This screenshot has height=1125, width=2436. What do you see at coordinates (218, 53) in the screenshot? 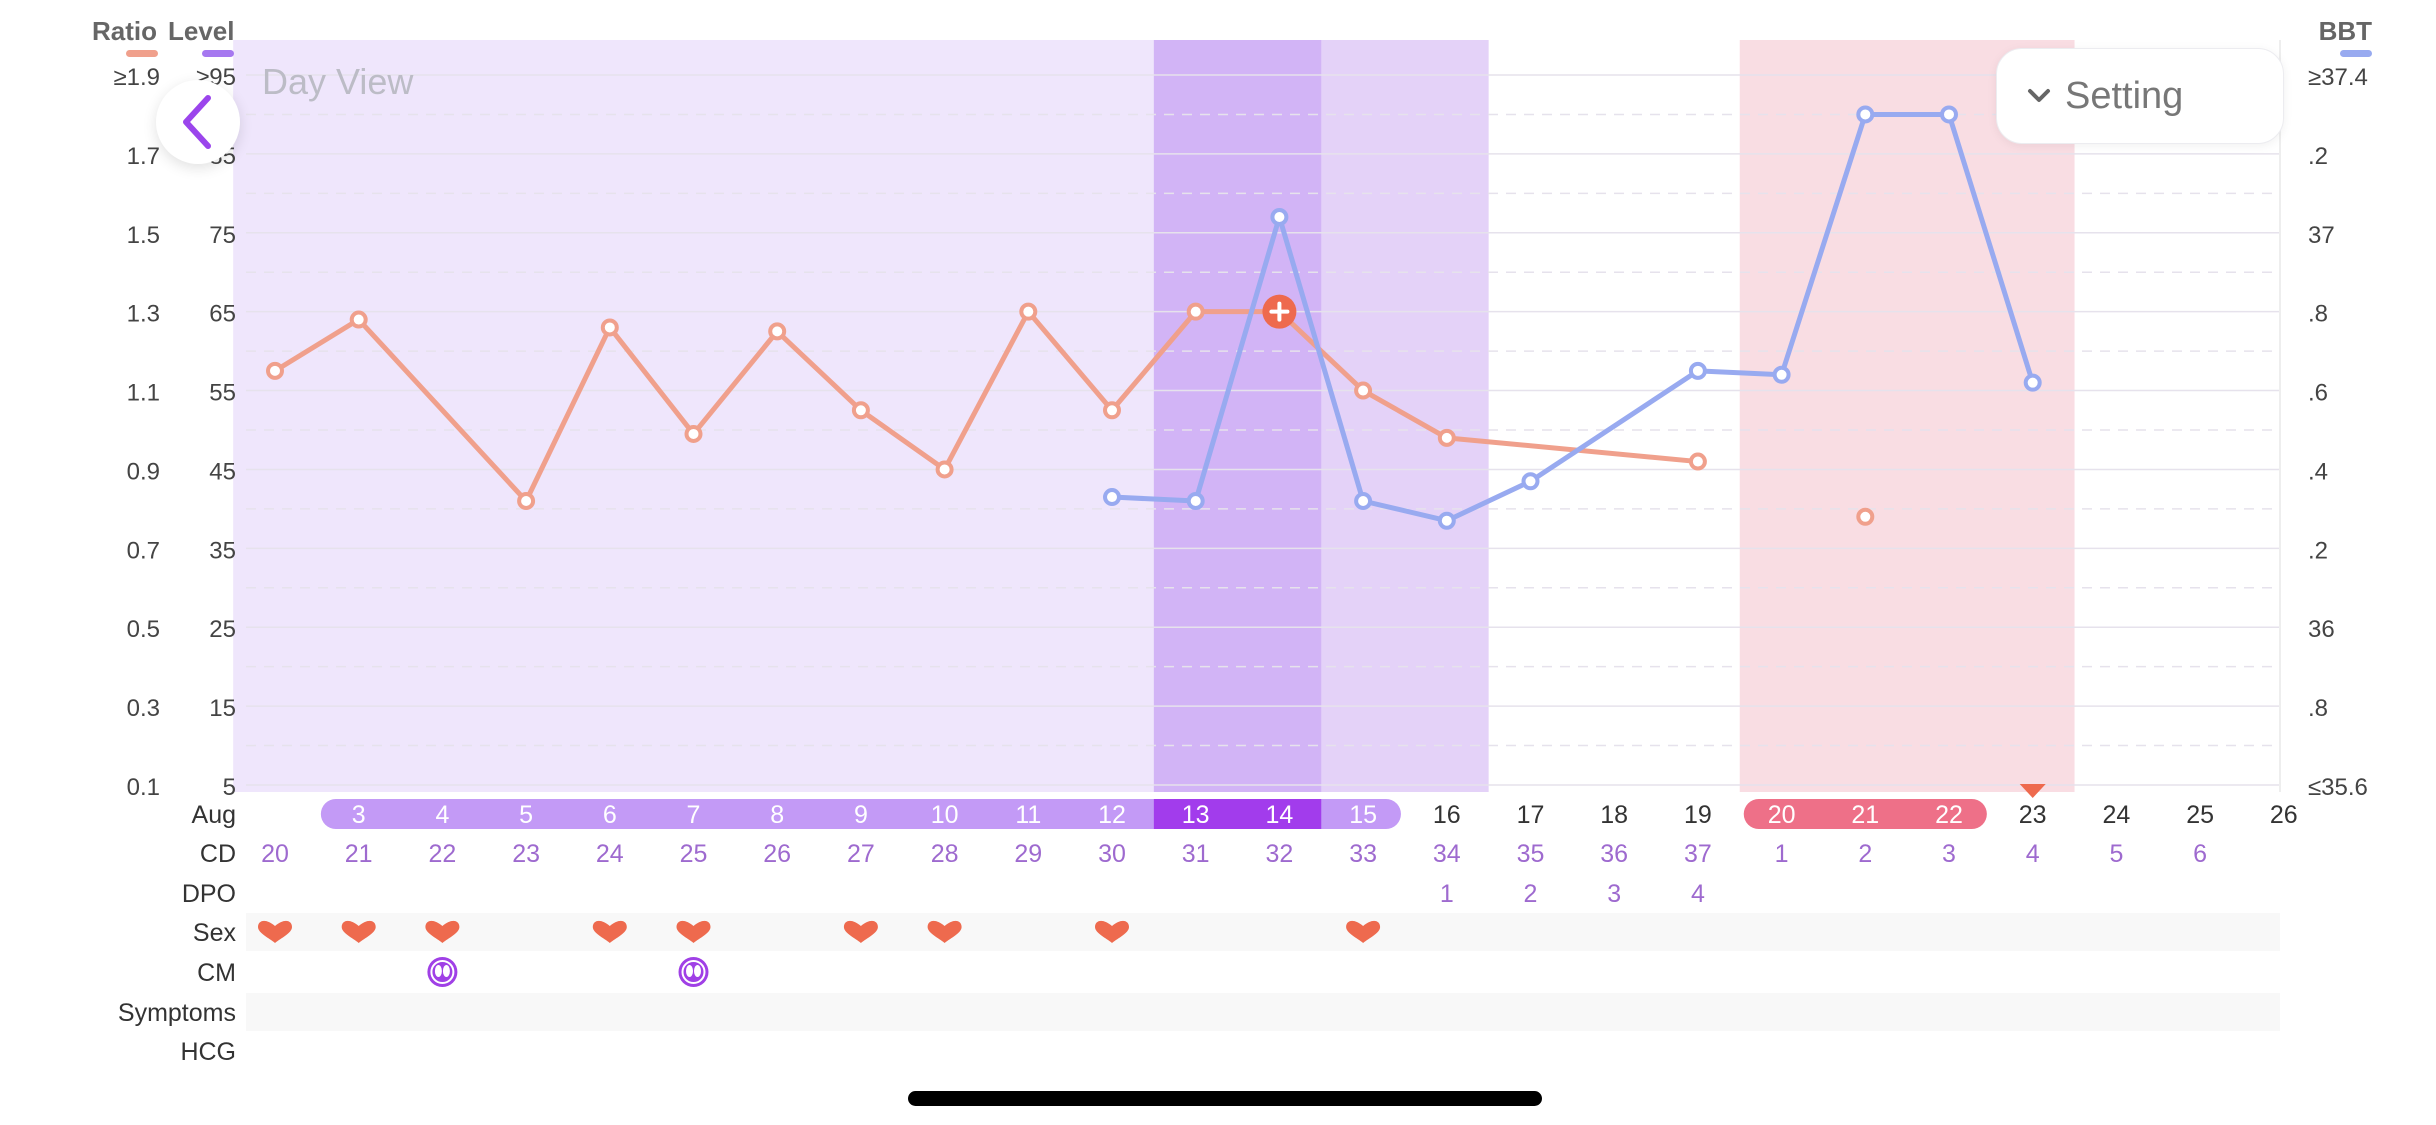
I see `level-legend-swatch` at bounding box center [218, 53].